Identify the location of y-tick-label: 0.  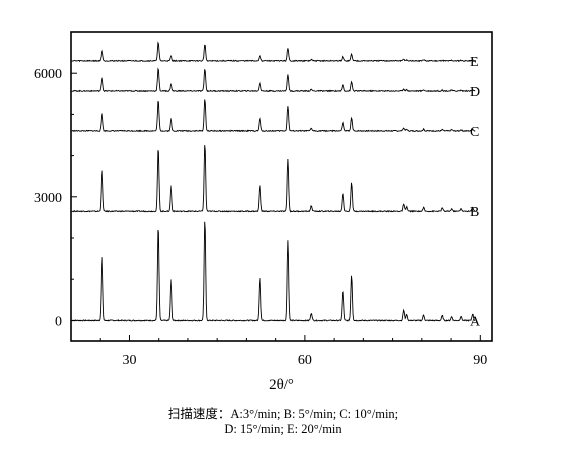
(58, 321).